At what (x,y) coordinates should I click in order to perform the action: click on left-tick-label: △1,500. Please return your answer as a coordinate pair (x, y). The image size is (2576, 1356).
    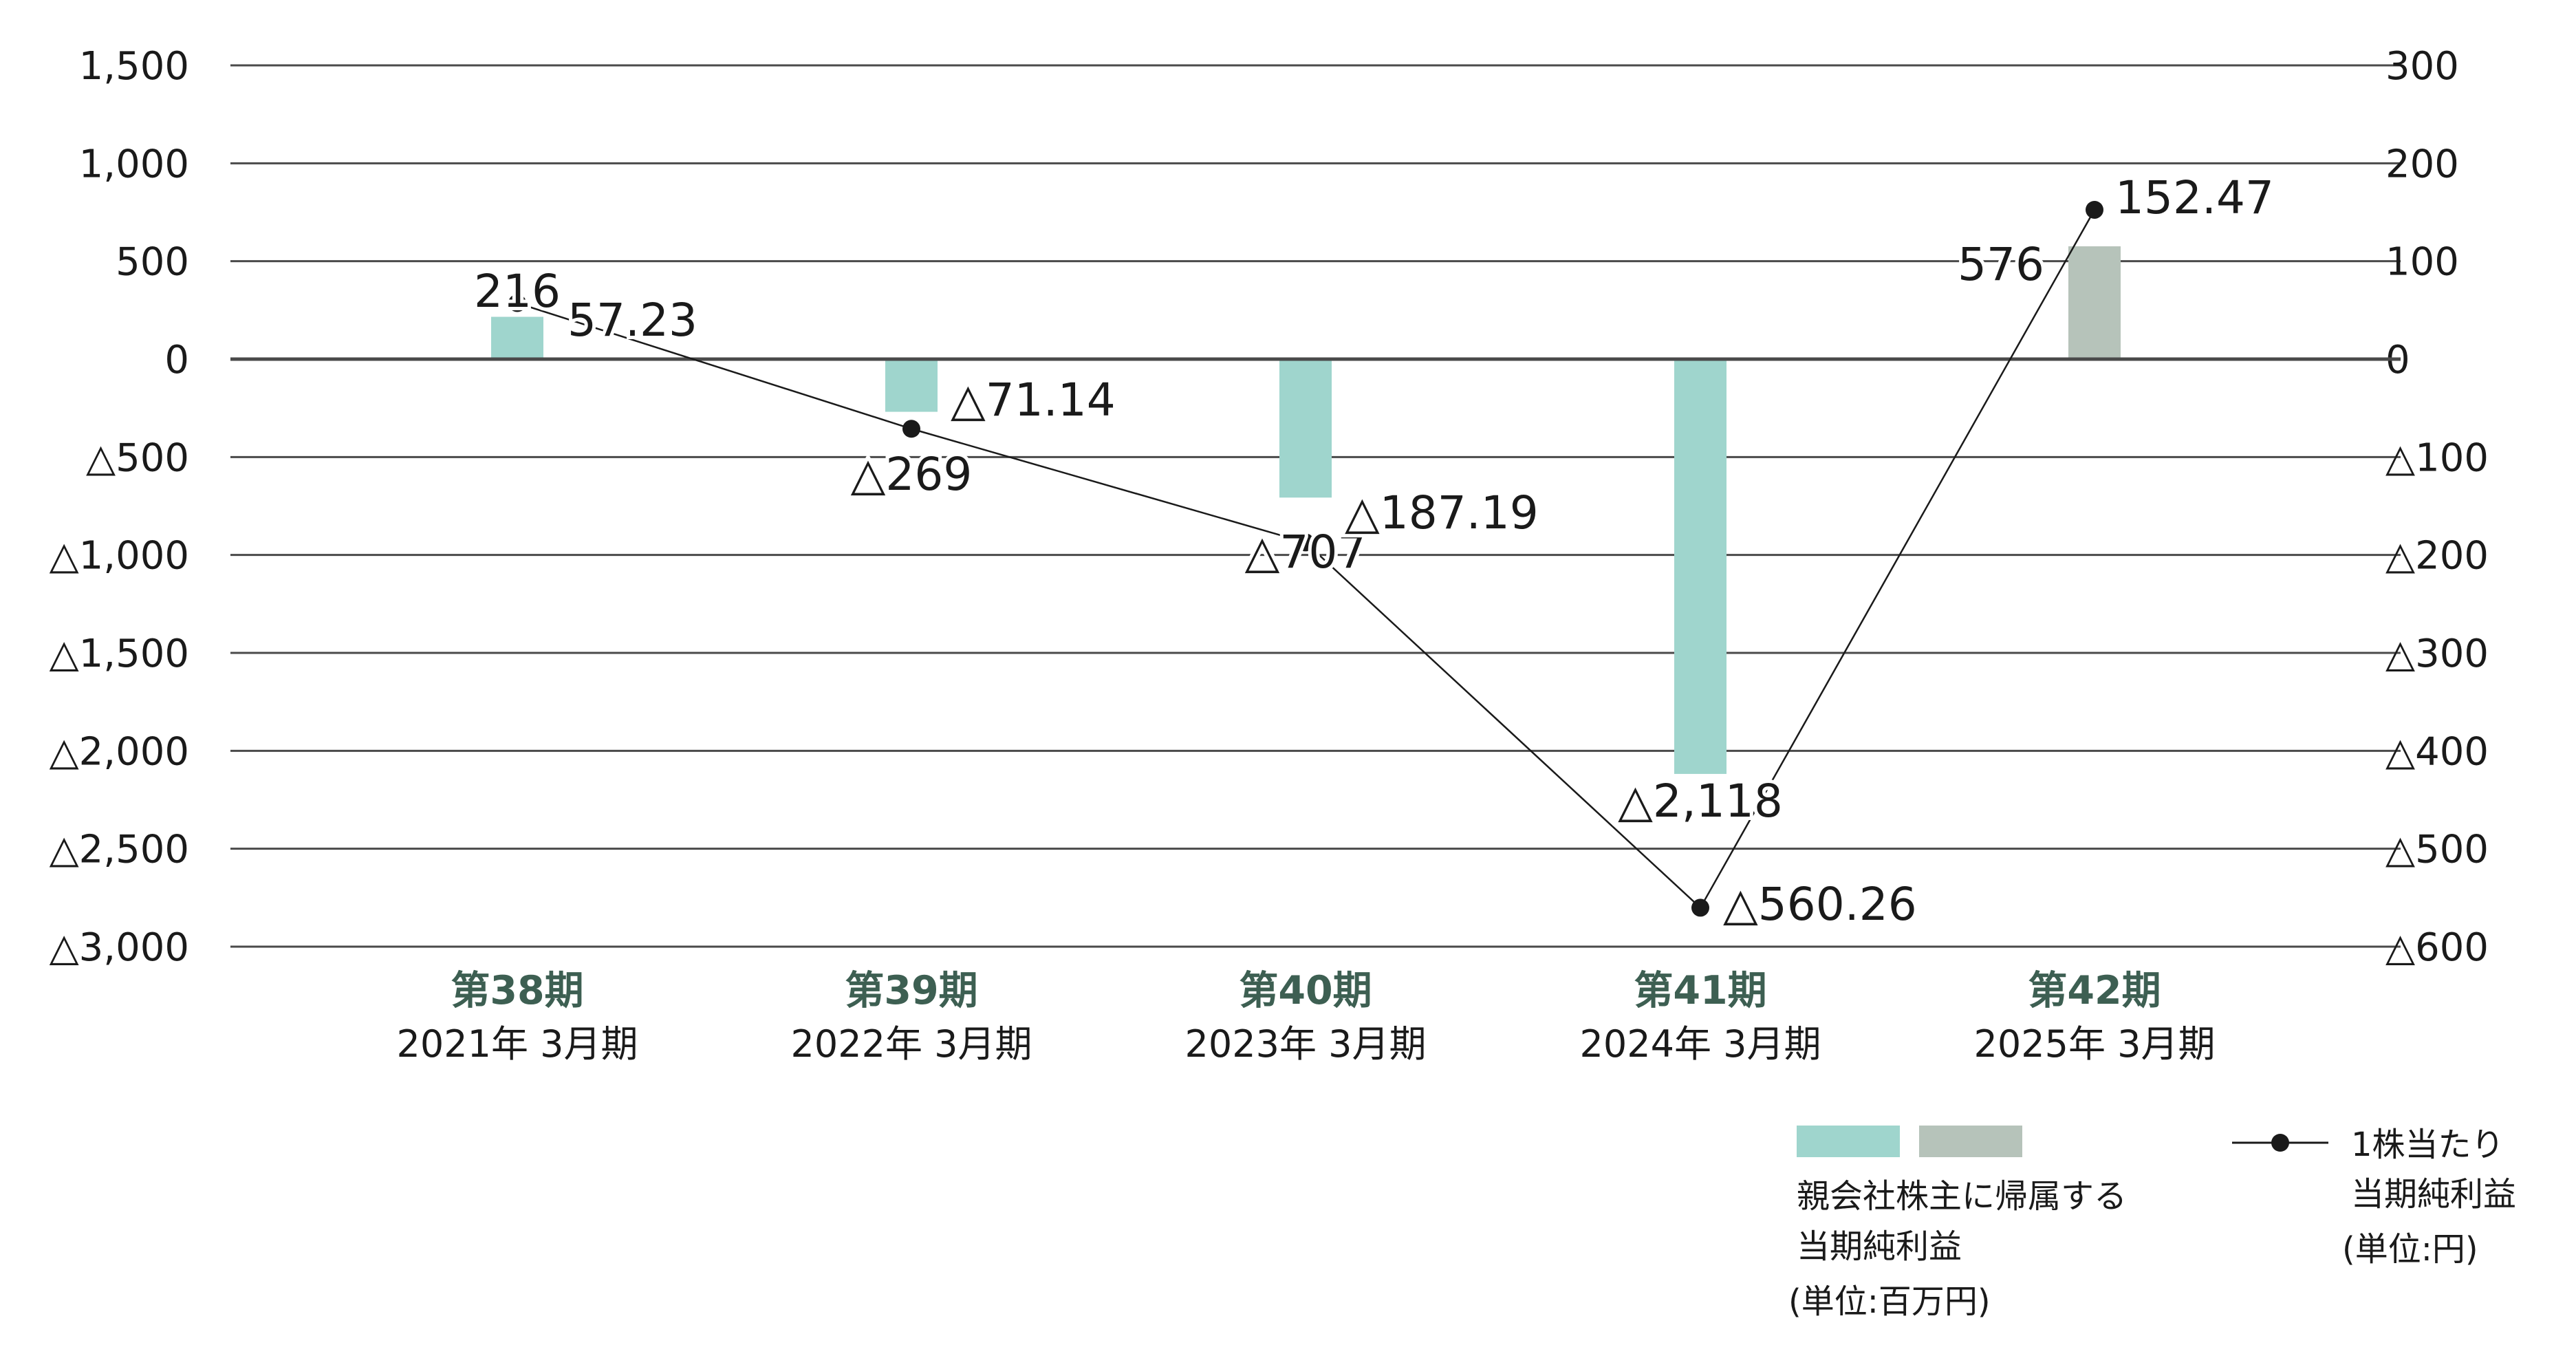
    Looking at the image, I should click on (119, 654).